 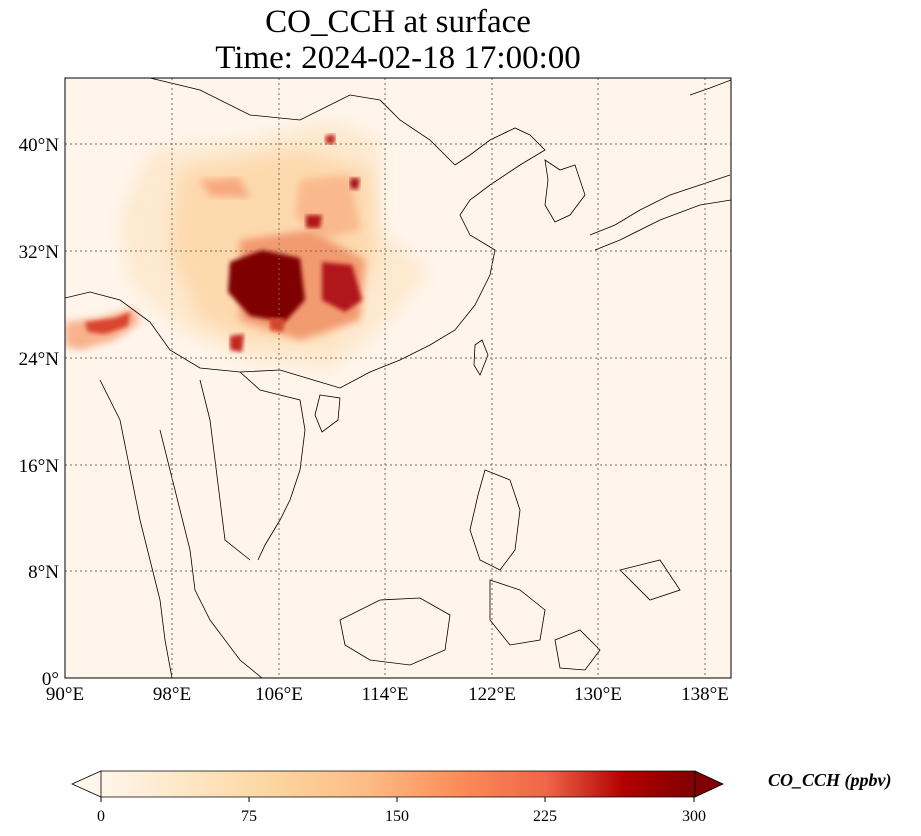 I want to click on colorbar-tick-label: 300, so click(x=694, y=816).